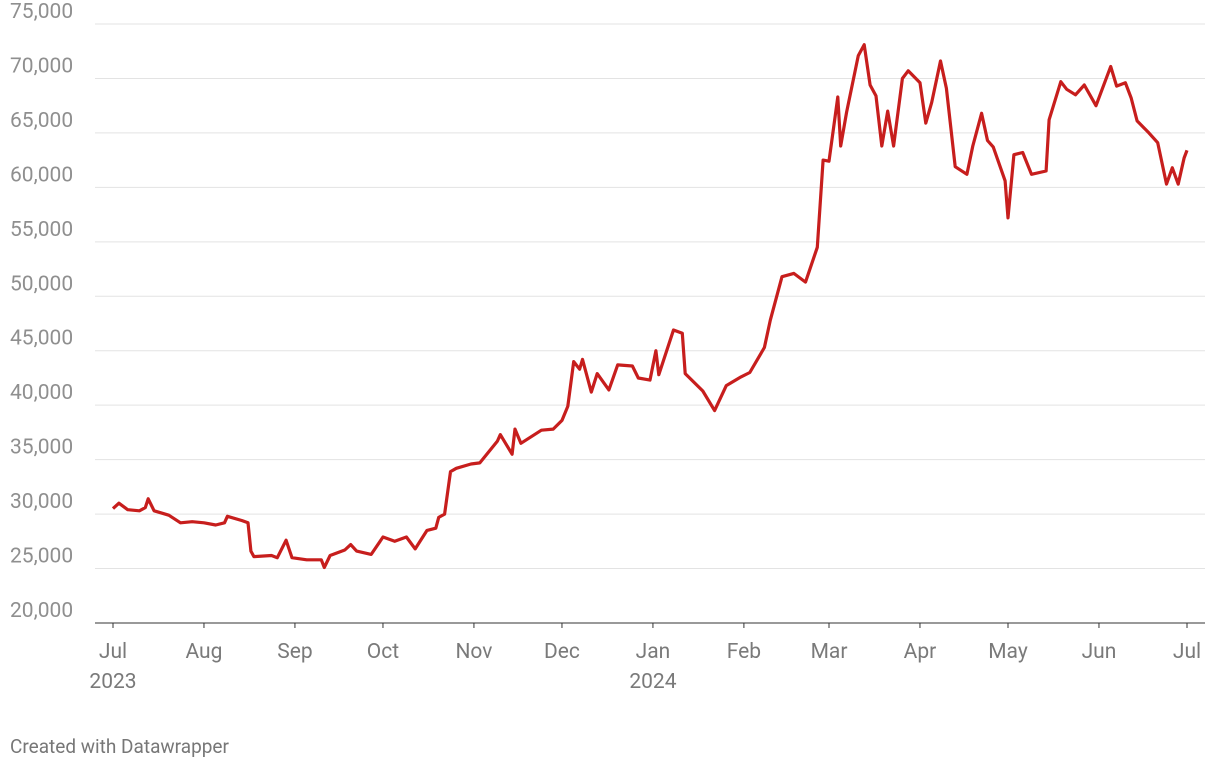 This screenshot has height=770, width=1220. I want to click on x-tick-year: 2024, so click(652, 682).